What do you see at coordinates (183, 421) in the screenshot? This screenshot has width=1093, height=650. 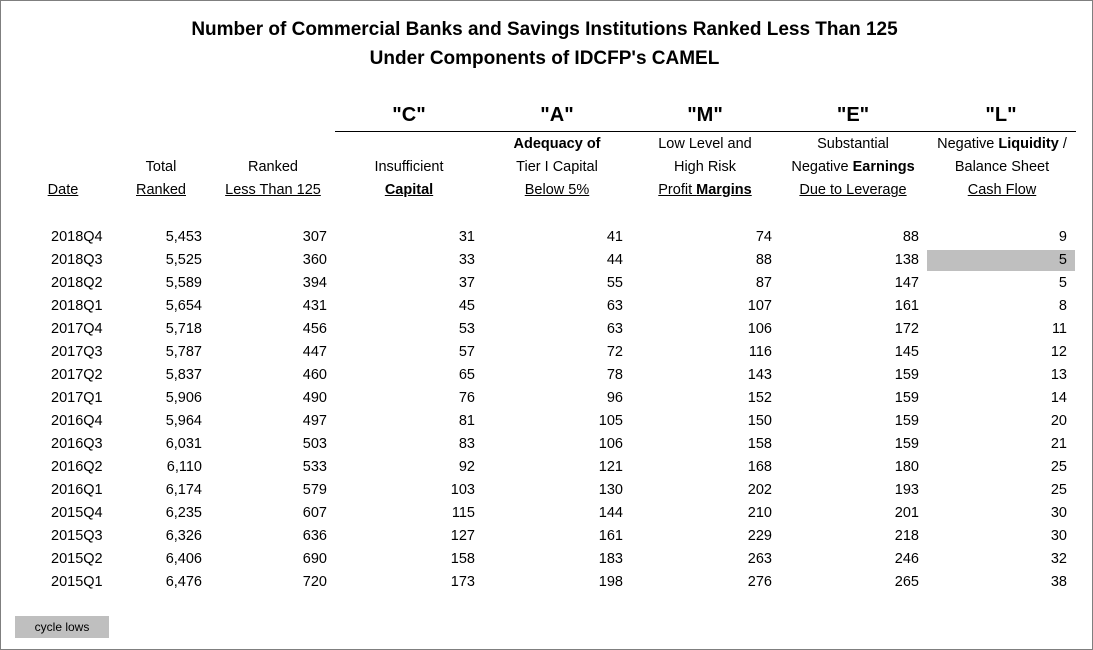 I see `cell-total: 5,964` at bounding box center [183, 421].